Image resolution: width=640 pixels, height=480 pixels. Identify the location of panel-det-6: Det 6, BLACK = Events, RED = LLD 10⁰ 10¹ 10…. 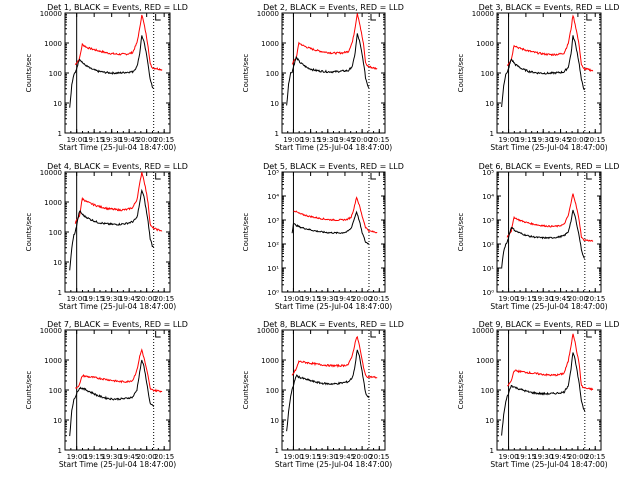
(538, 236).